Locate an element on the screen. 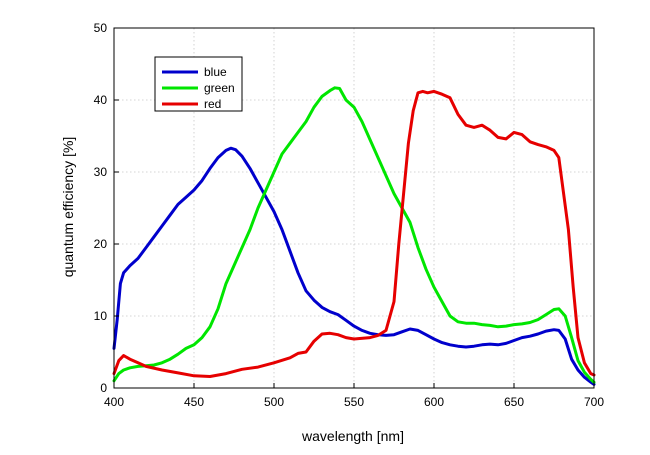  y-axis-title: quantum efficiency [%] is located at coordinates (68, 207).